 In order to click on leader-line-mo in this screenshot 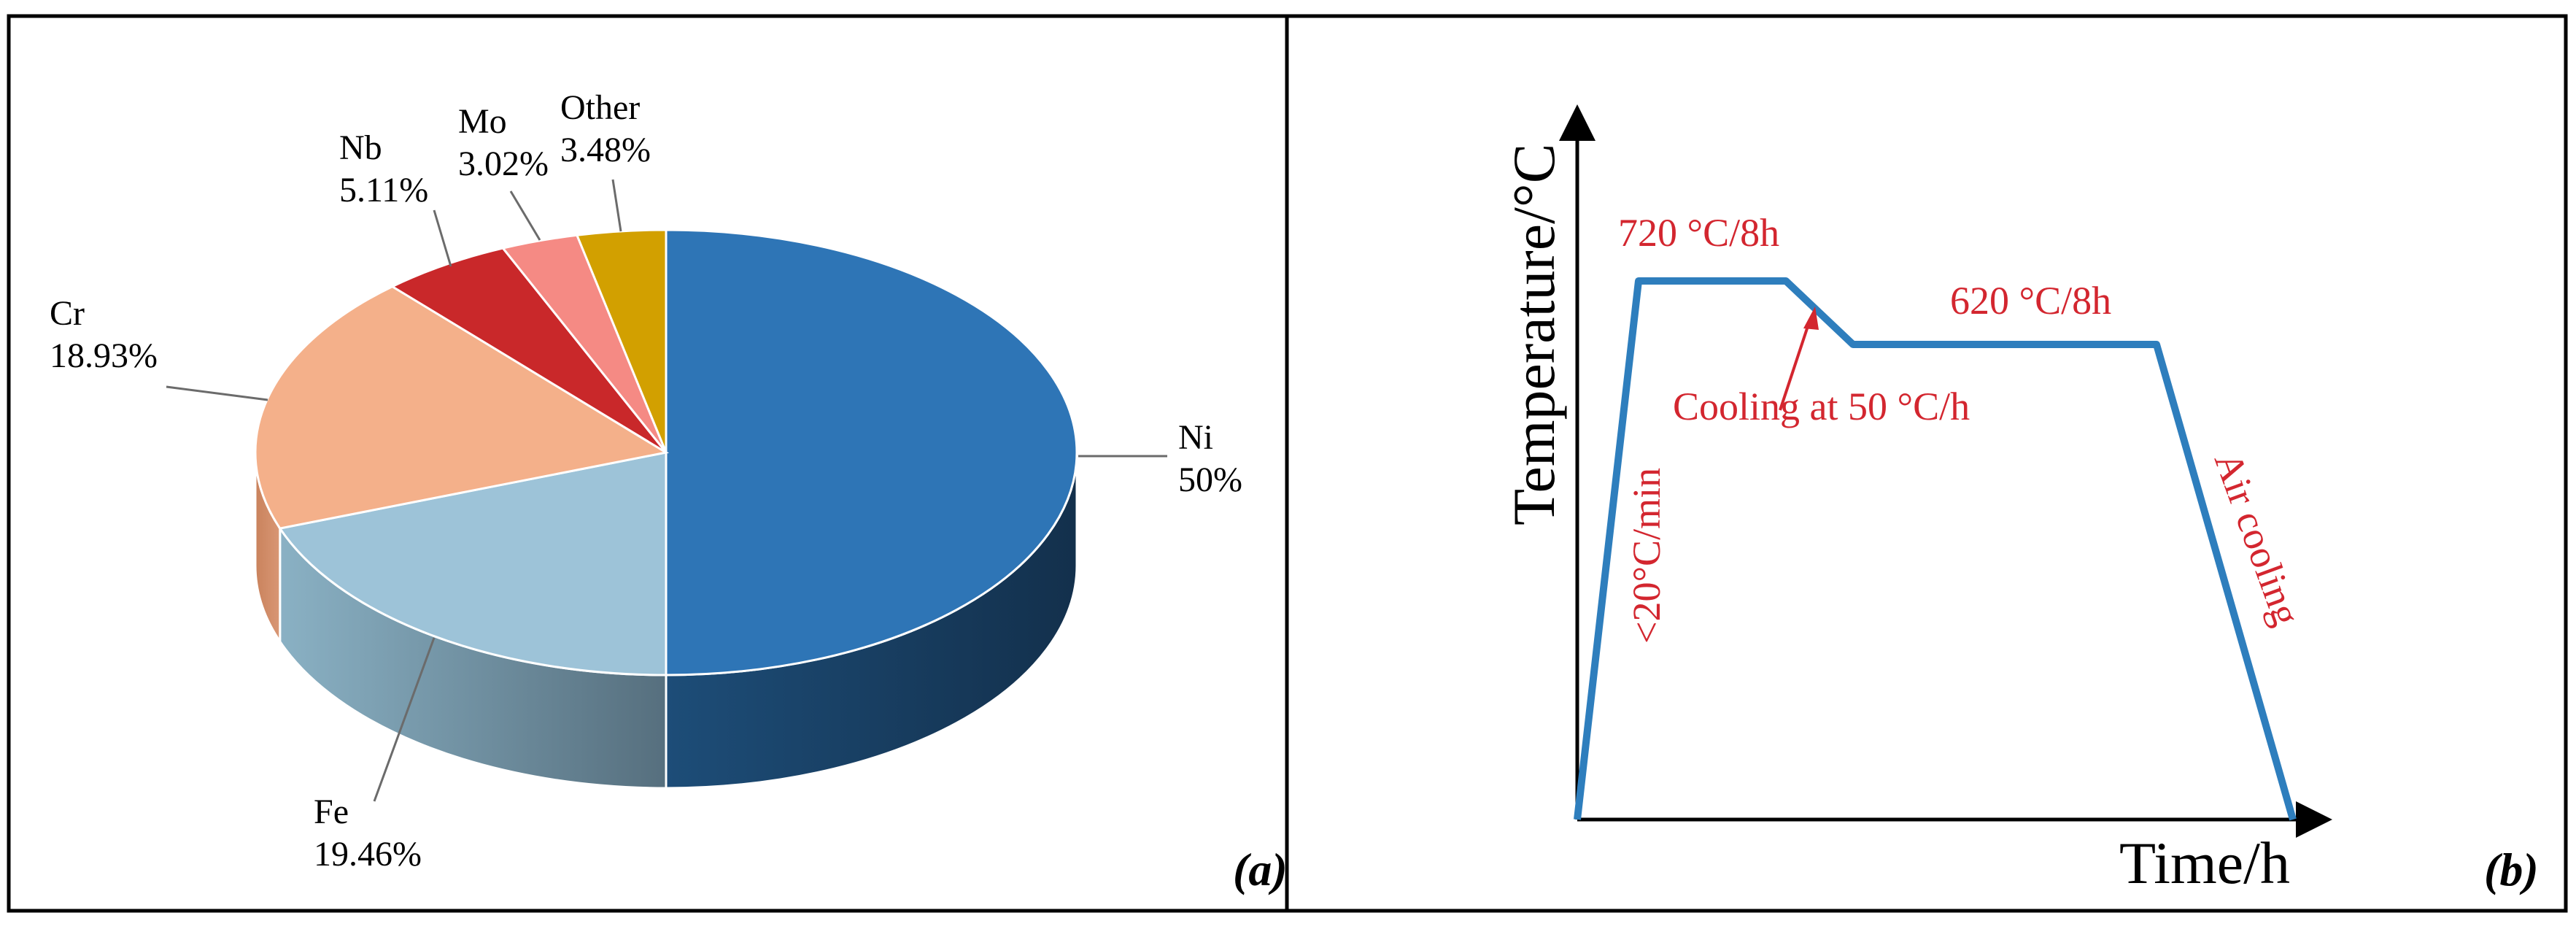, I will do `click(525, 215)`.